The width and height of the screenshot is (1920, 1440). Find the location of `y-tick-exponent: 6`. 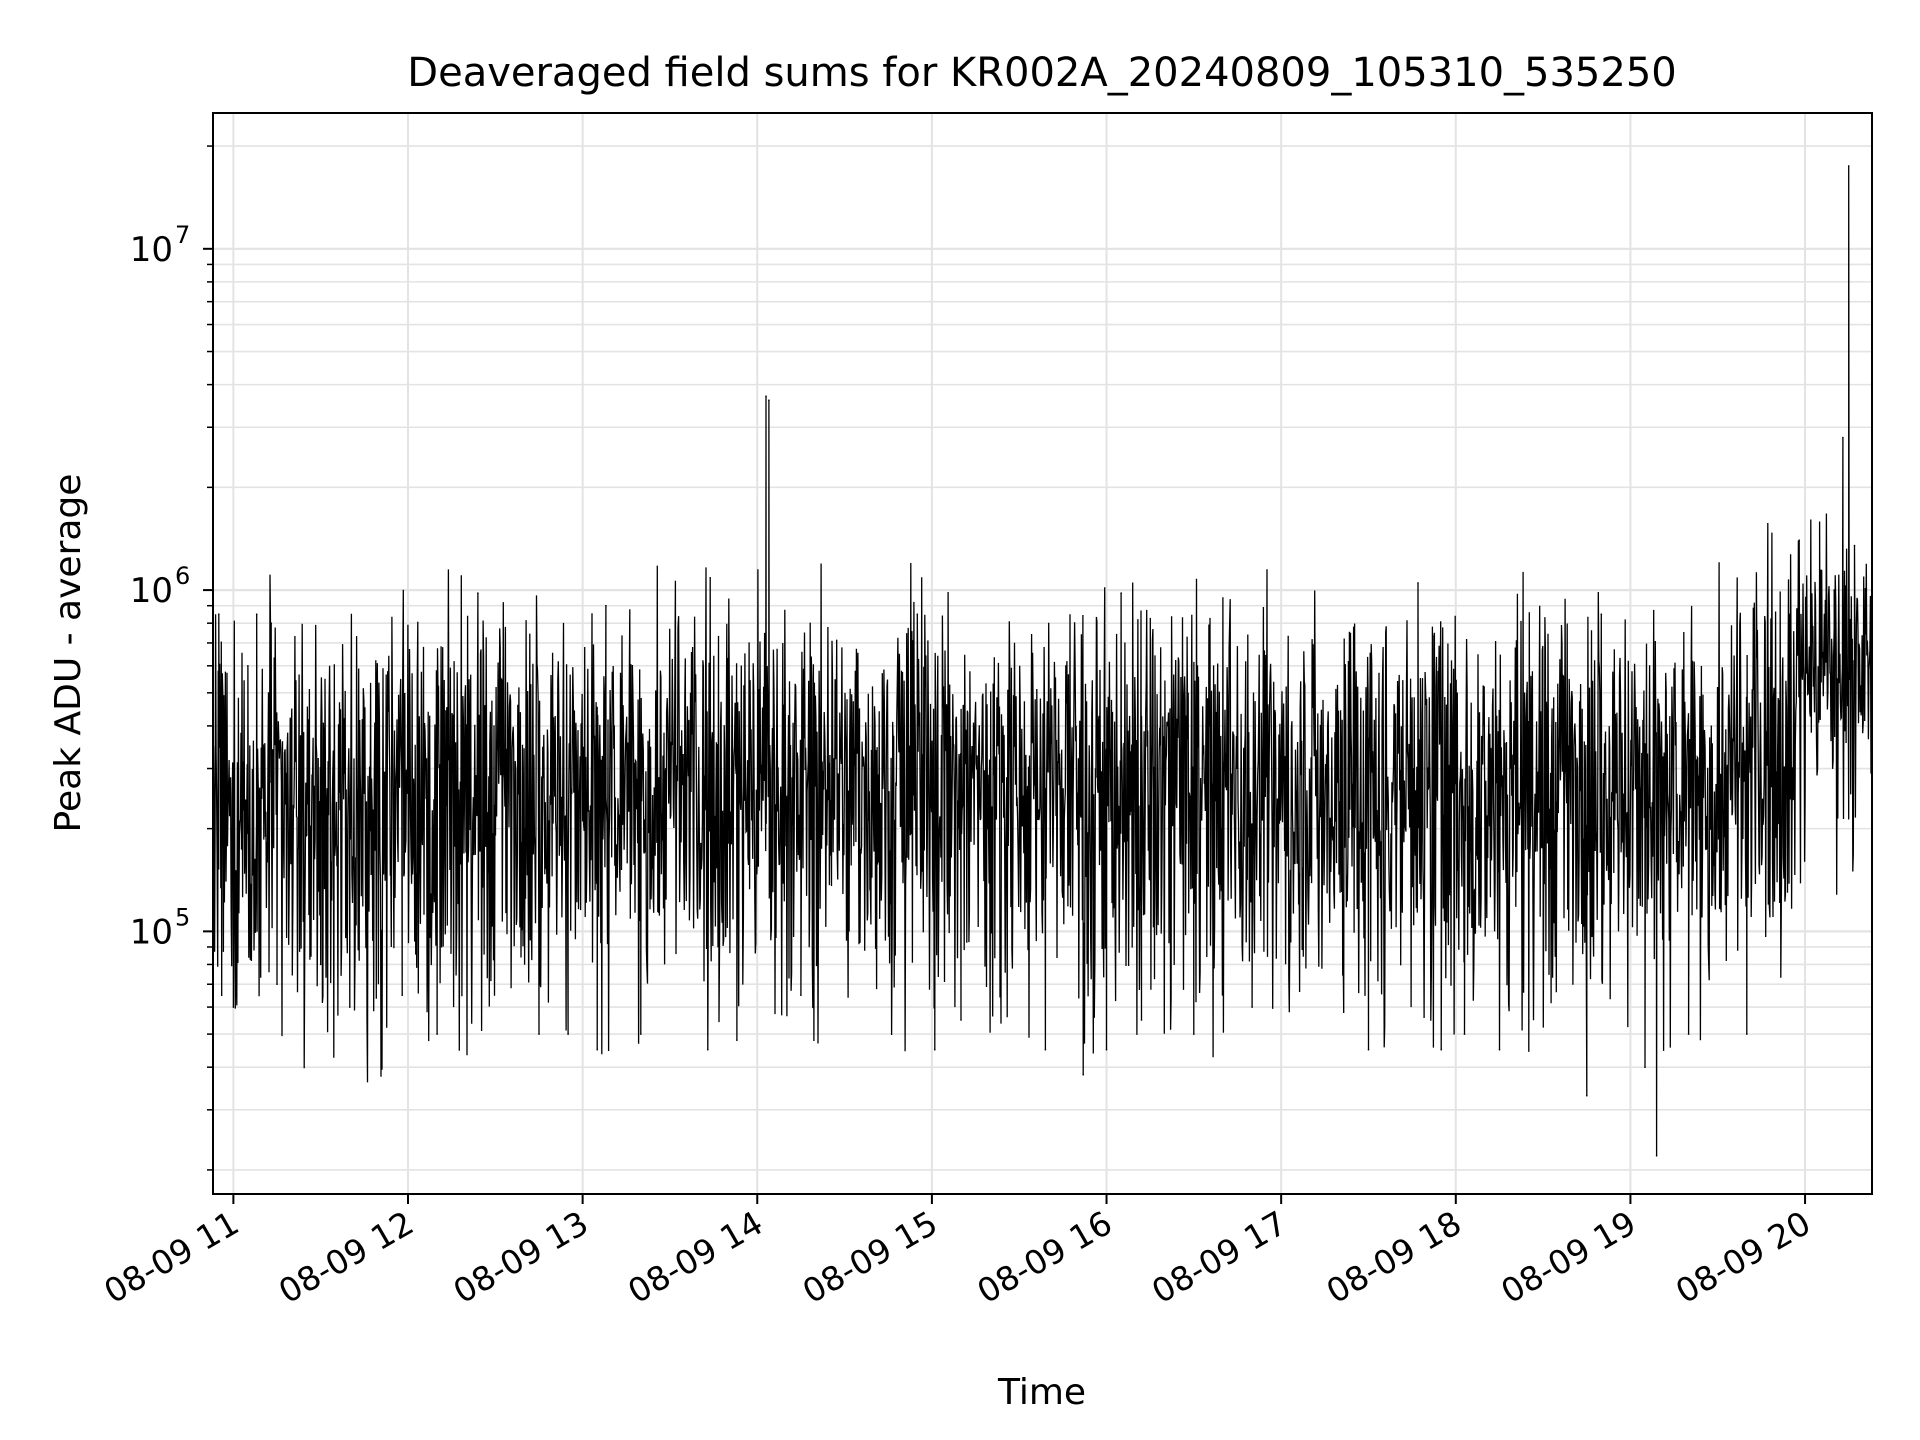

y-tick-exponent: 6 is located at coordinates (182, 576).